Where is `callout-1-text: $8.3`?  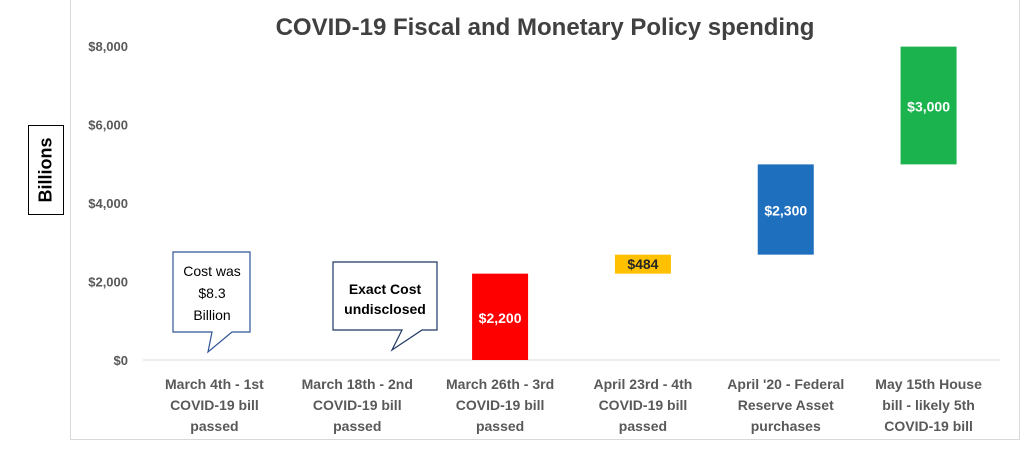 callout-1-text: $8.3 is located at coordinates (211, 293).